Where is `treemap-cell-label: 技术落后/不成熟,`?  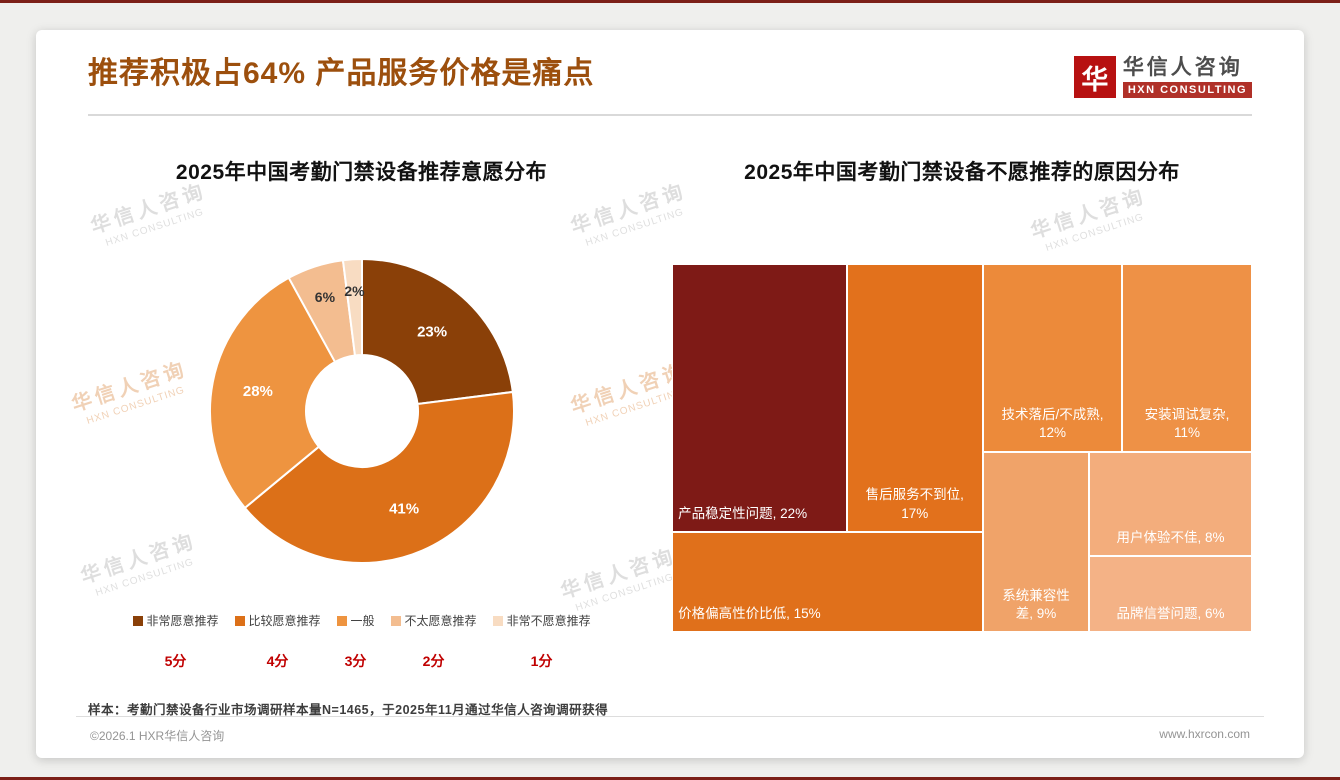
treemap-cell-label: 技术落后/不成熟, is located at coordinates (1052, 415).